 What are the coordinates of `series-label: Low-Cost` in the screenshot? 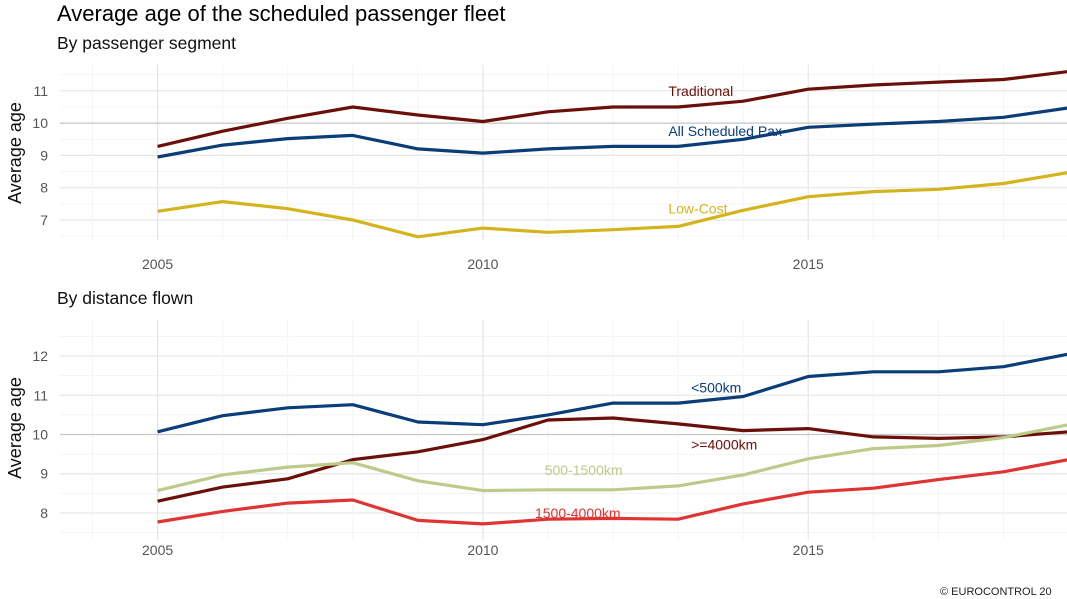 It's located at (697, 209).